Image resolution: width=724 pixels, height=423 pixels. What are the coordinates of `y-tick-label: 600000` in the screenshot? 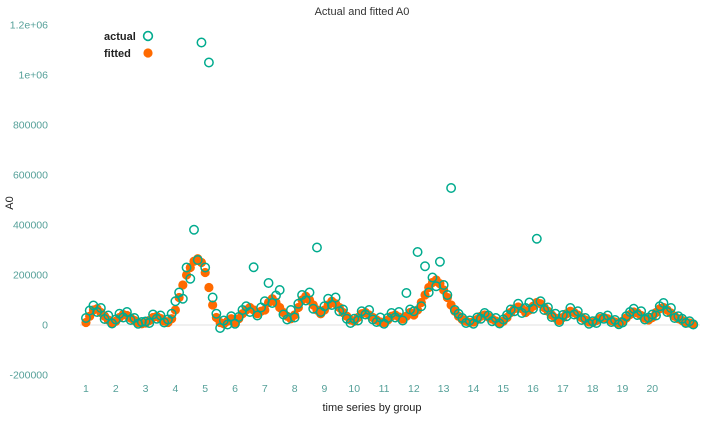 It's located at (30, 176).